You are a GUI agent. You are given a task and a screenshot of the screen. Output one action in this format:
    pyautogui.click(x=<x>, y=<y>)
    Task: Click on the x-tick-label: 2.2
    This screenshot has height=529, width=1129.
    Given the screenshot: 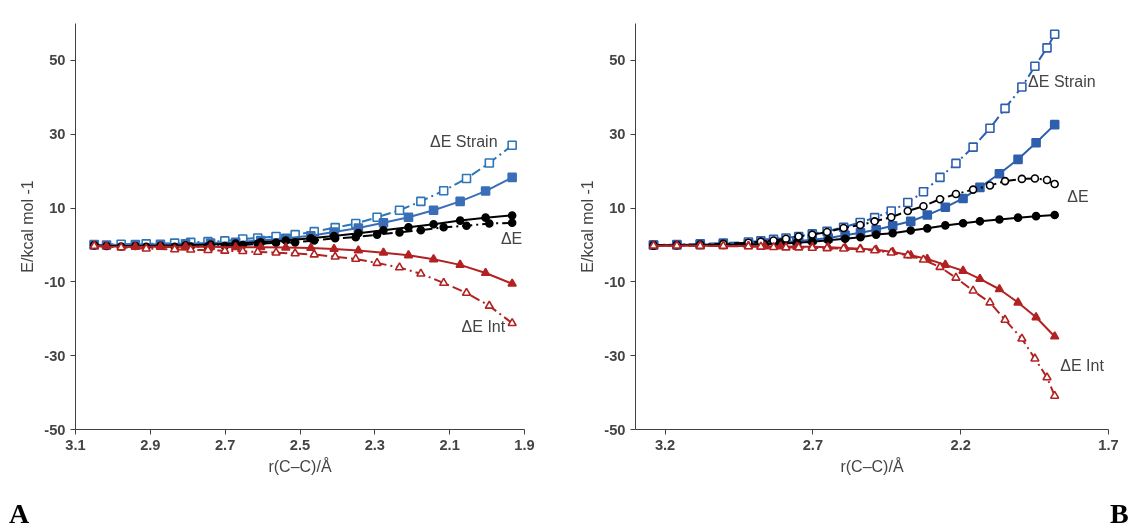 What is the action you would take?
    pyautogui.click(x=960, y=444)
    